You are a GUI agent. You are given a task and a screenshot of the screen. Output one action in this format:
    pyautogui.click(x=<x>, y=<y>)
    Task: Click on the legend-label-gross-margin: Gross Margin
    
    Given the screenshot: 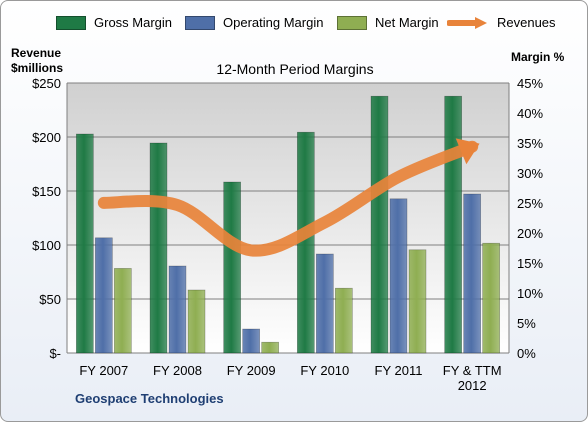 What is the action you would take?
    pyautogui.click(x=133, y=22)
    